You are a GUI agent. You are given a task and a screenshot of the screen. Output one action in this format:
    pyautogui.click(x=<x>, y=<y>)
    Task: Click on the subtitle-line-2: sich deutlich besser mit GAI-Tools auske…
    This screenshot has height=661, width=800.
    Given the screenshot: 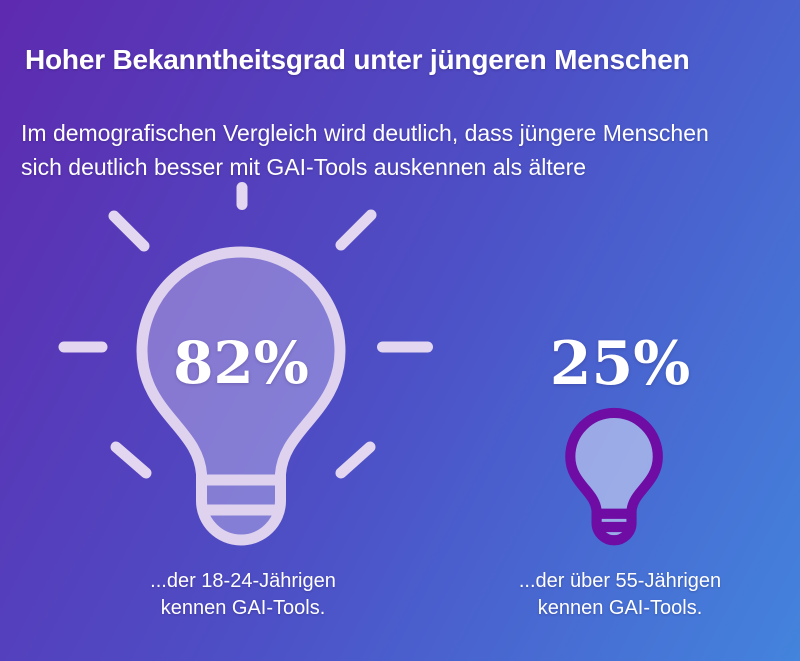 What is the action you would take?
    pyautogui.click(x=304, y=167)
    